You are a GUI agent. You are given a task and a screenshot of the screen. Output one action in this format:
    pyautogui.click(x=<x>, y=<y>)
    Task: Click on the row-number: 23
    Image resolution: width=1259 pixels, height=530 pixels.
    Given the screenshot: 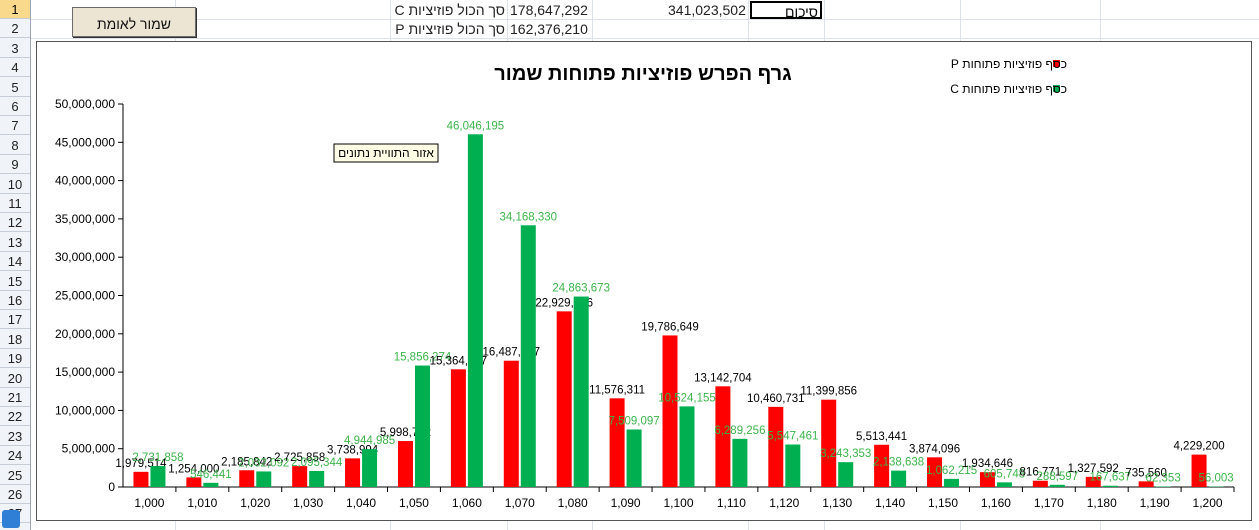 What is the action you would take?
    pyautogui.click(x=15, y=436)
    